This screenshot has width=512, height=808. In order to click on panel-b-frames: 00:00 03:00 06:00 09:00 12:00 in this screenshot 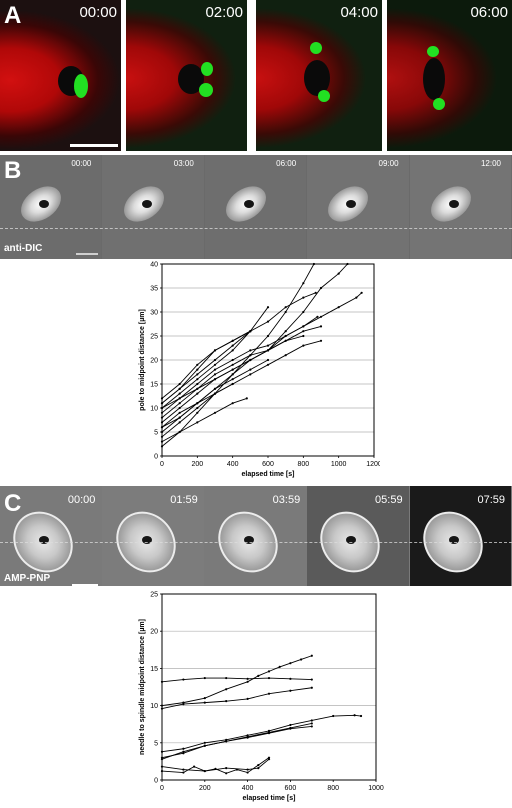, I will do `click(256, 207)`.